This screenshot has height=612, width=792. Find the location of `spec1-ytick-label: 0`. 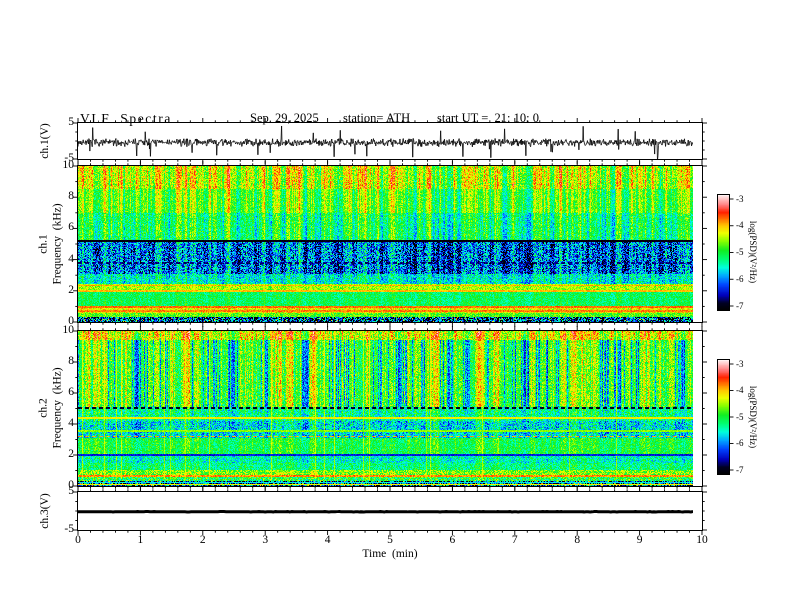

spec1-ytick-label: 0 is located at coordinates (71, 321).